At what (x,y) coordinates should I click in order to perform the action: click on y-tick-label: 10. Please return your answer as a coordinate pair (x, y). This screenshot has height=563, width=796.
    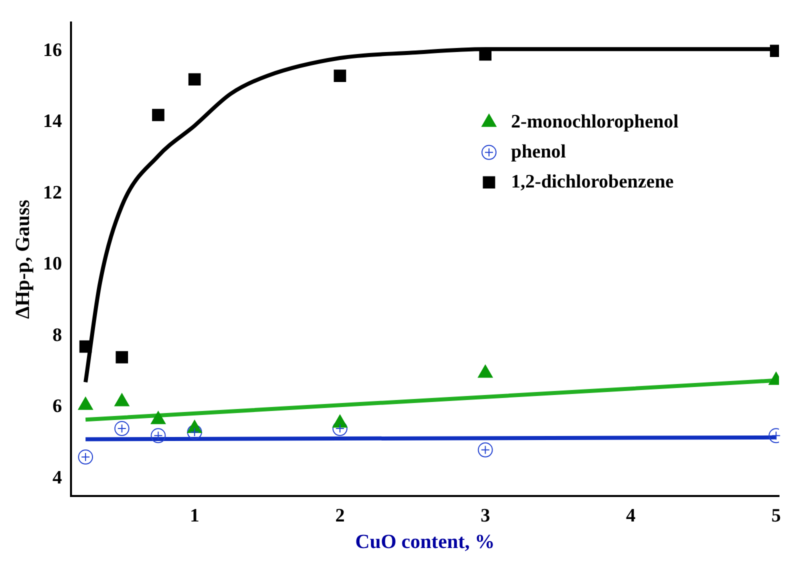
    Looking at the image, I should click on (52, 264).